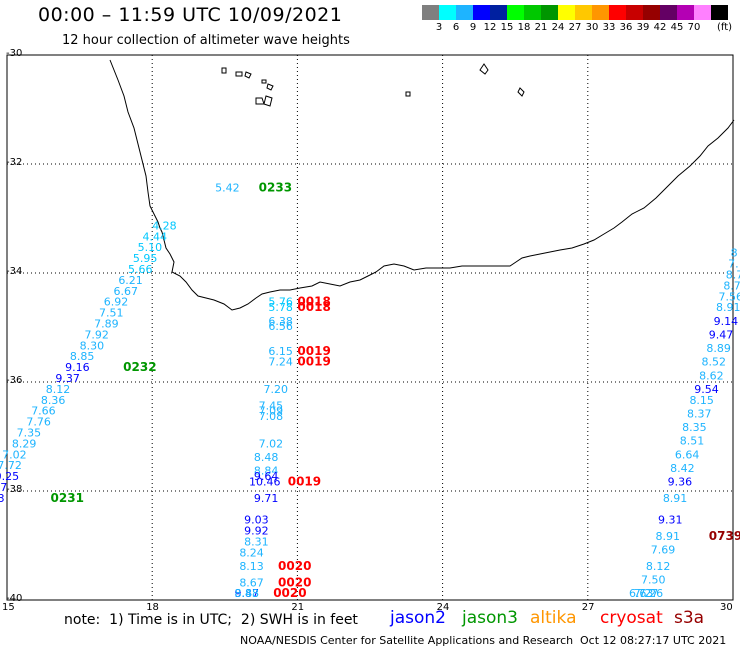 The width and height of the screenshot is (740, 650). I want to click on wave-height-value: 5.10, so click(150, 247).